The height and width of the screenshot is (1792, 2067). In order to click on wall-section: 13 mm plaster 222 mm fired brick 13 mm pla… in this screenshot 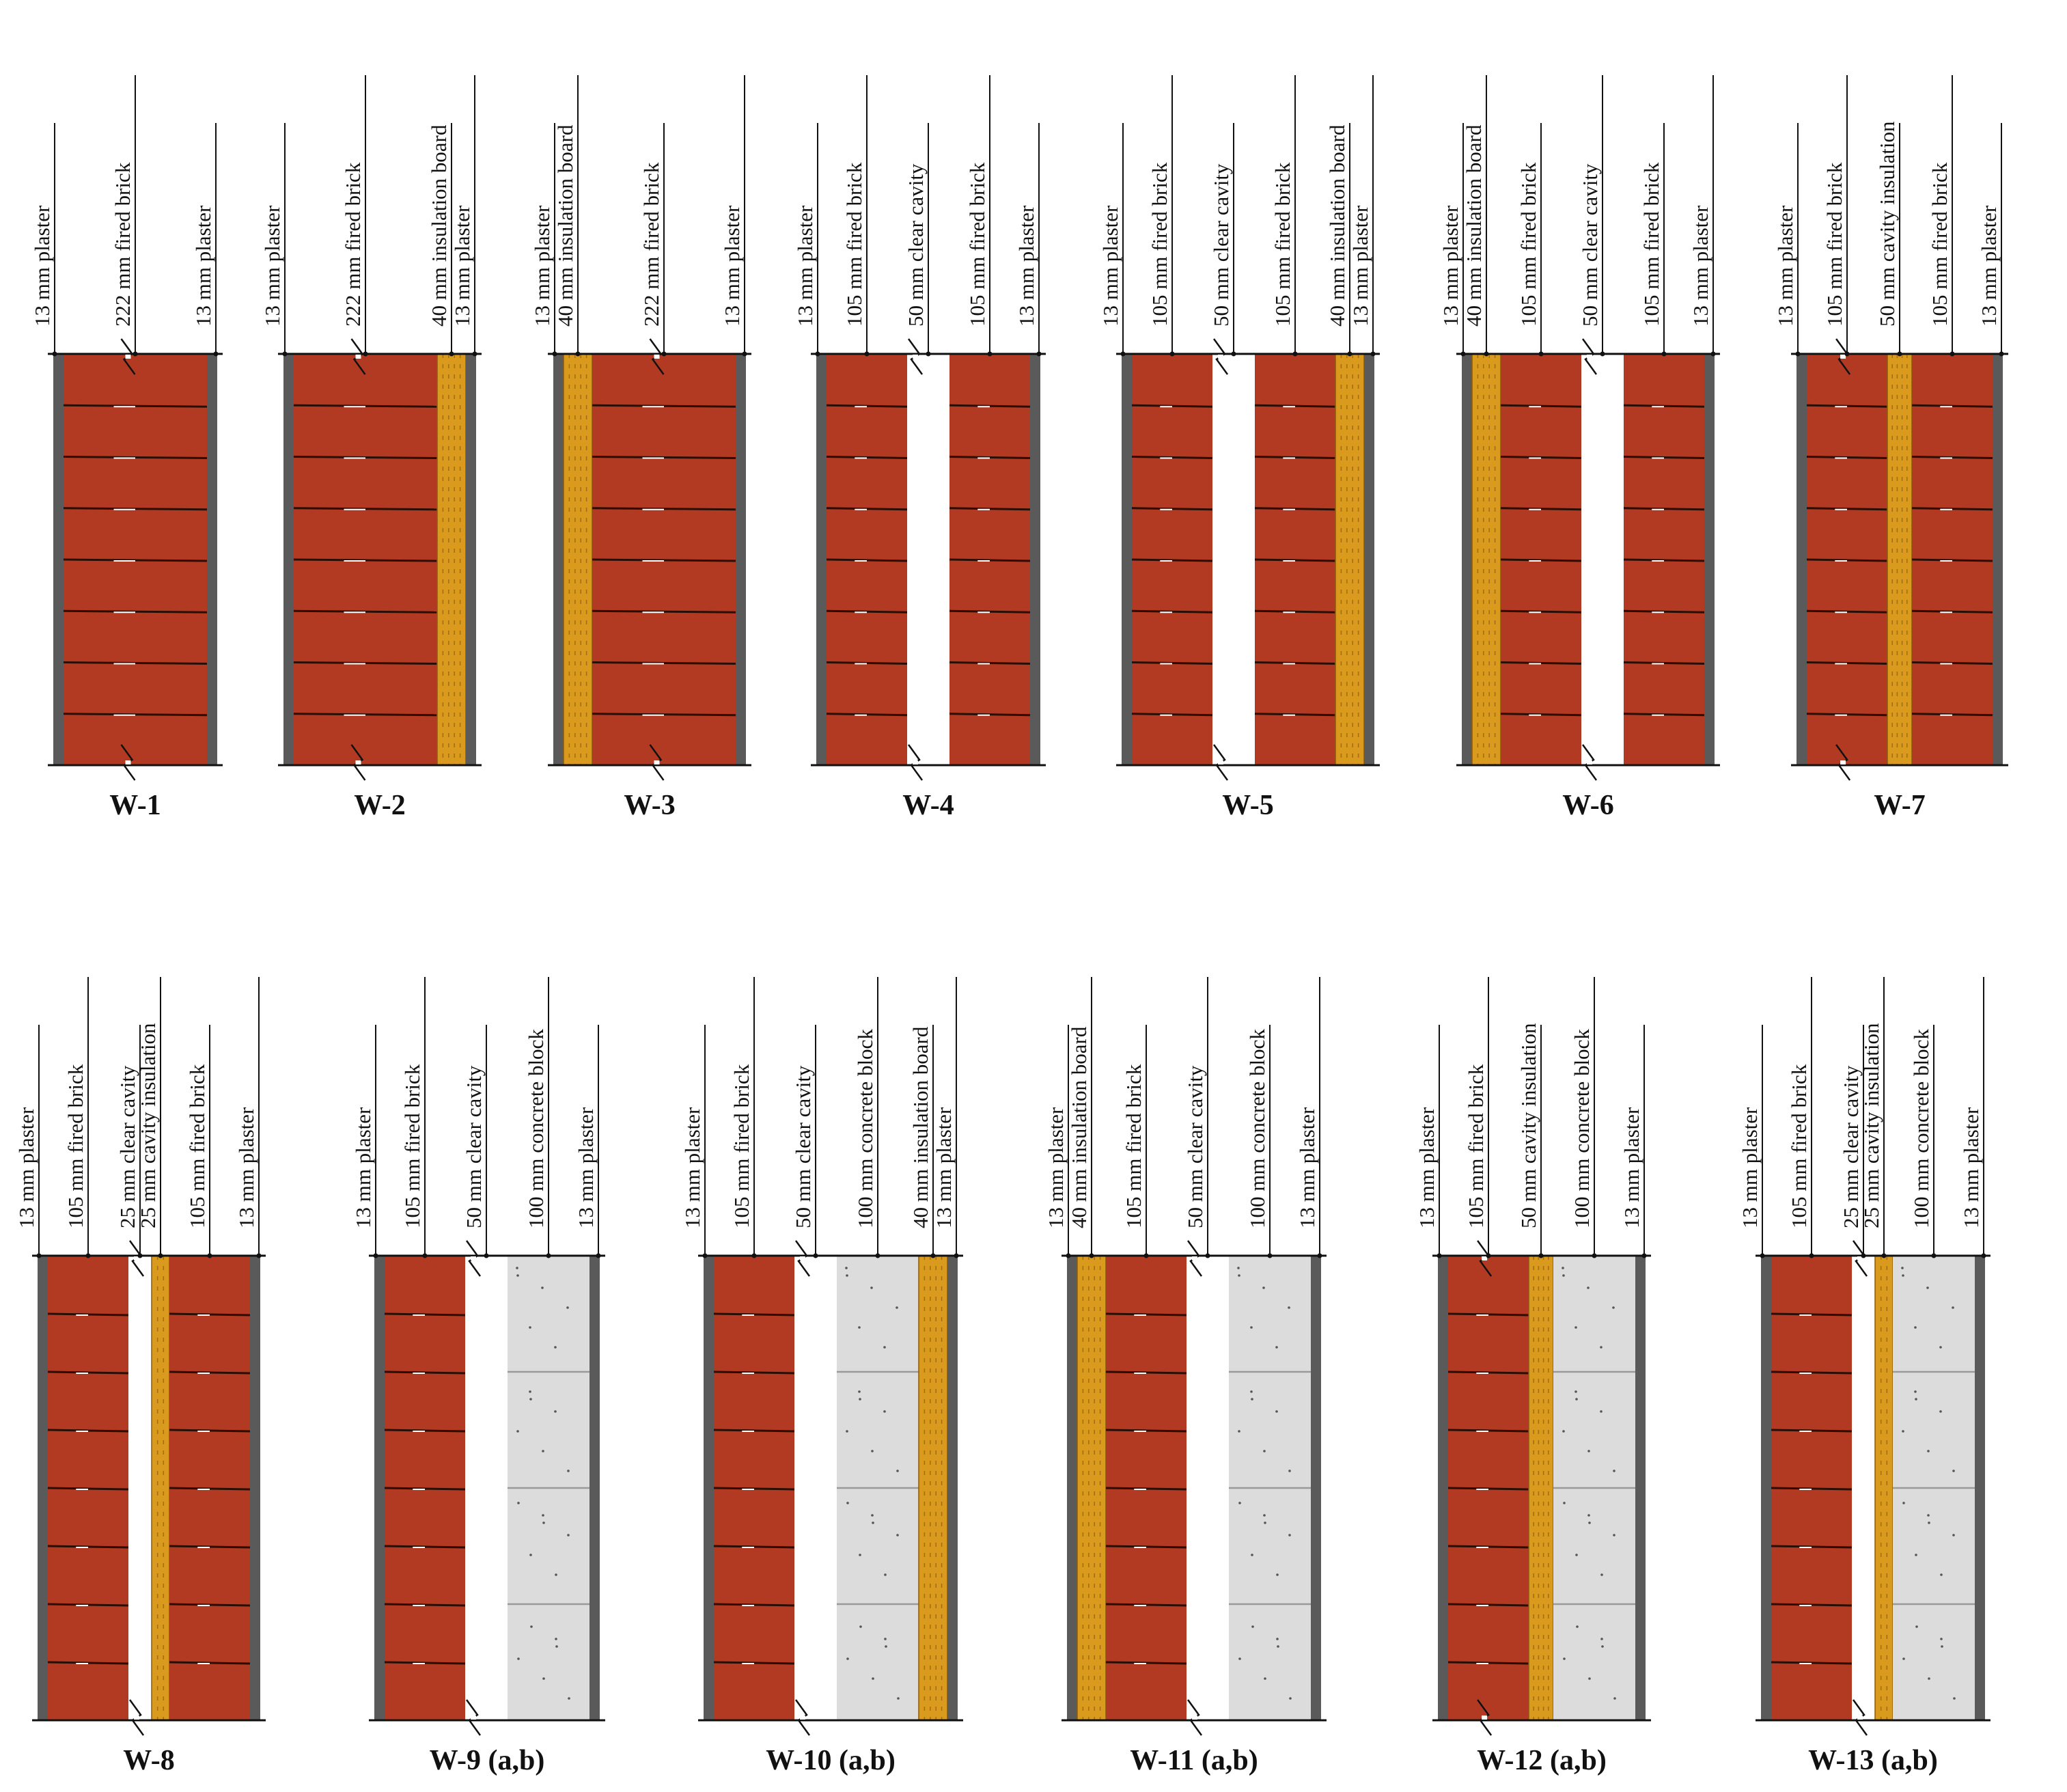, I will do `click(126, 448)`.